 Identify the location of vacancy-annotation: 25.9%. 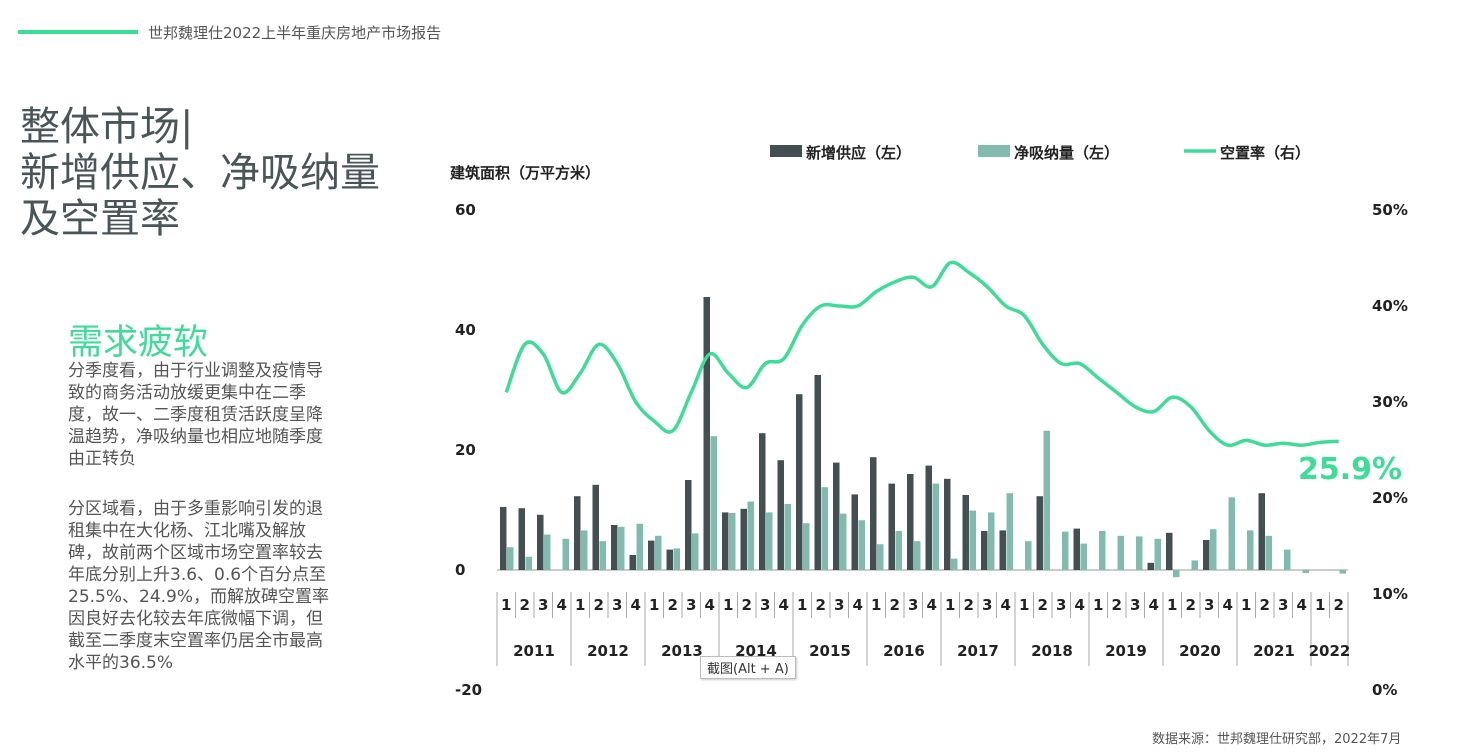
(1350, 469).